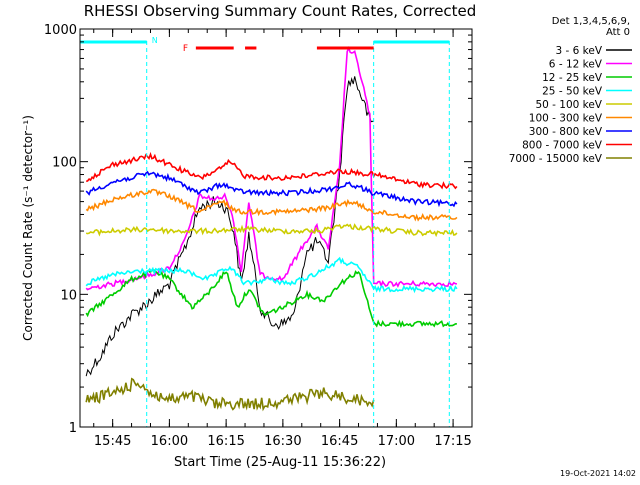 This screenshot has height=485, width=640. What do you see at coordinates (155, 40) in the screenshot?
I see `night-marker-label: N` at bounding box center [155, 40].